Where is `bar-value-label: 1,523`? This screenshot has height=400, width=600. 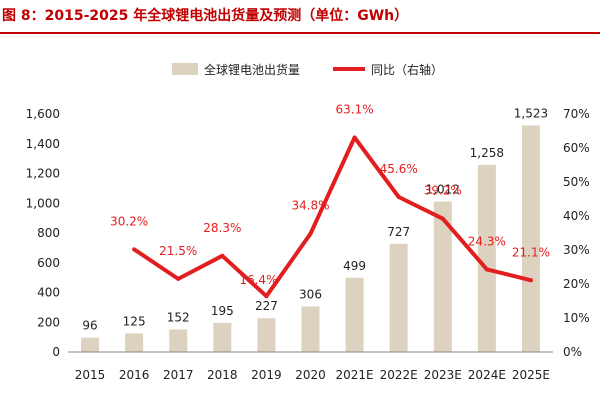
bar-value-label: 1,523 is located at coordinates (531, 113).